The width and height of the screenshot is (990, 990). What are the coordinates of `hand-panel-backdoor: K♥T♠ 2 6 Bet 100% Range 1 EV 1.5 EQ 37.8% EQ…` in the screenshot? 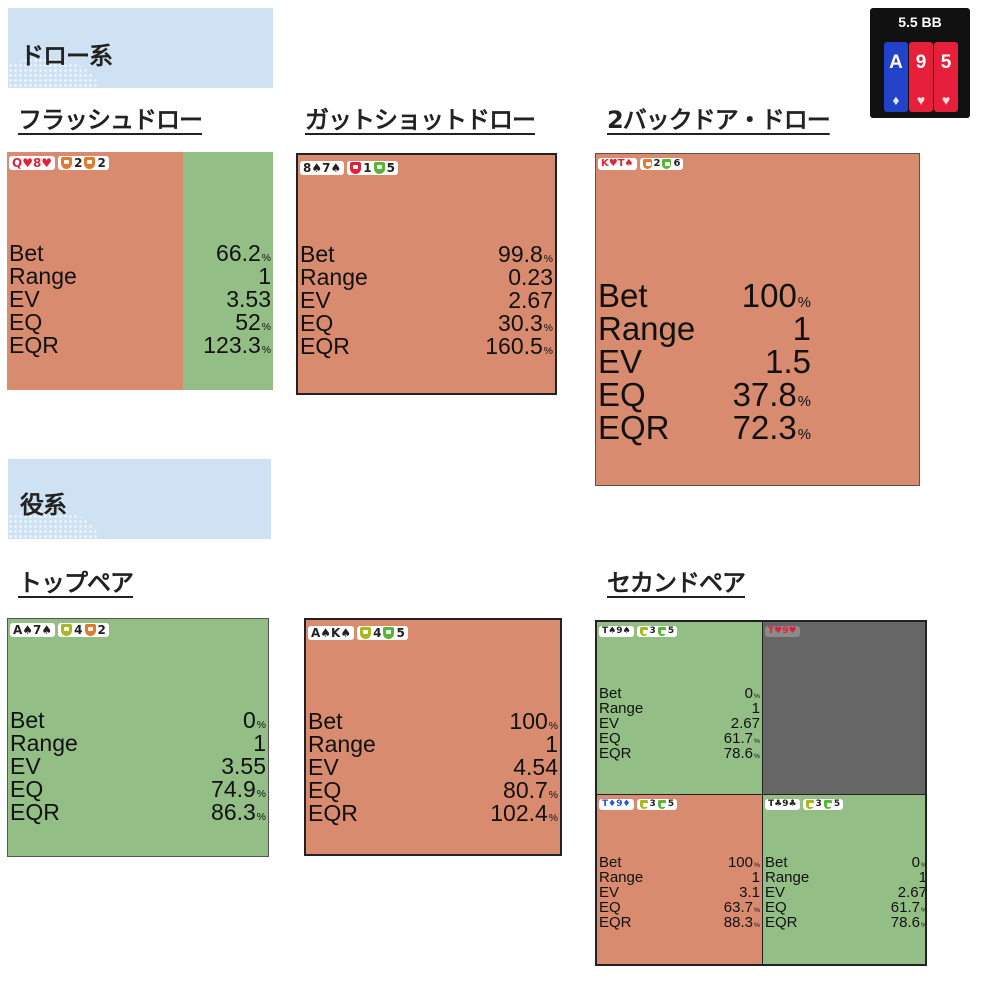 It's located at (757, 319).